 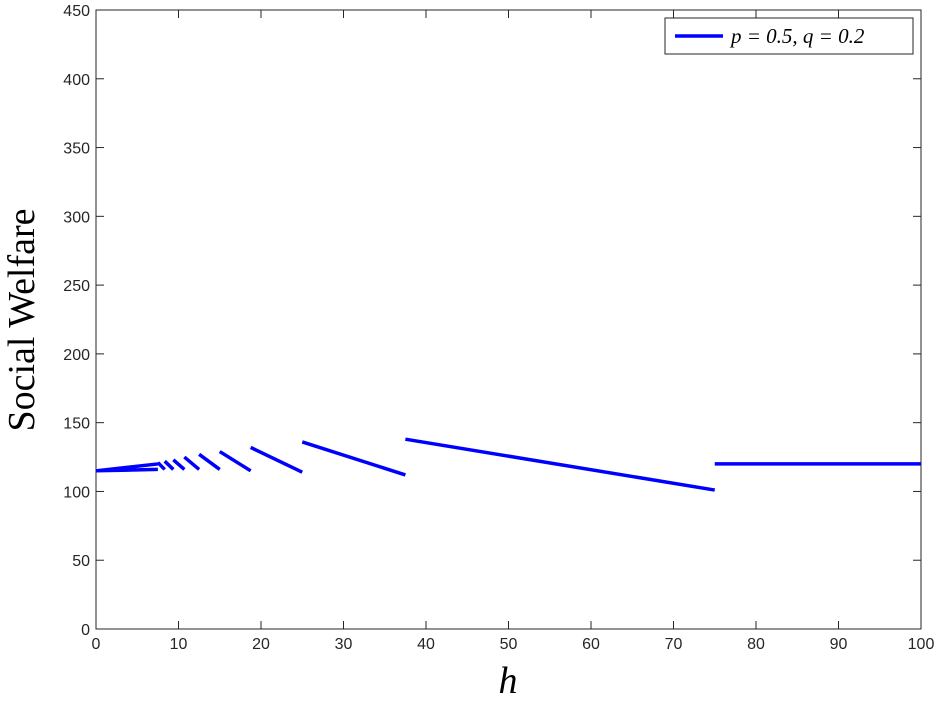 What do you see at coordinates (76, 424) in the screenshot?
I see `y-tick-label: 150` at bounding box center [76, 424].